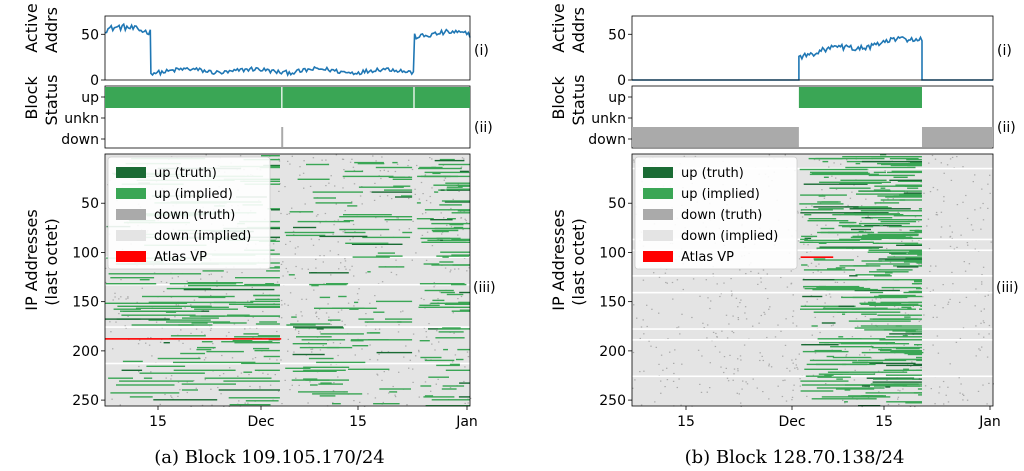  What do you see at coordinates (51, 30) in the screenshot?
I see `active-ylabel-2: Addrs` at bounding box center [51, 30].